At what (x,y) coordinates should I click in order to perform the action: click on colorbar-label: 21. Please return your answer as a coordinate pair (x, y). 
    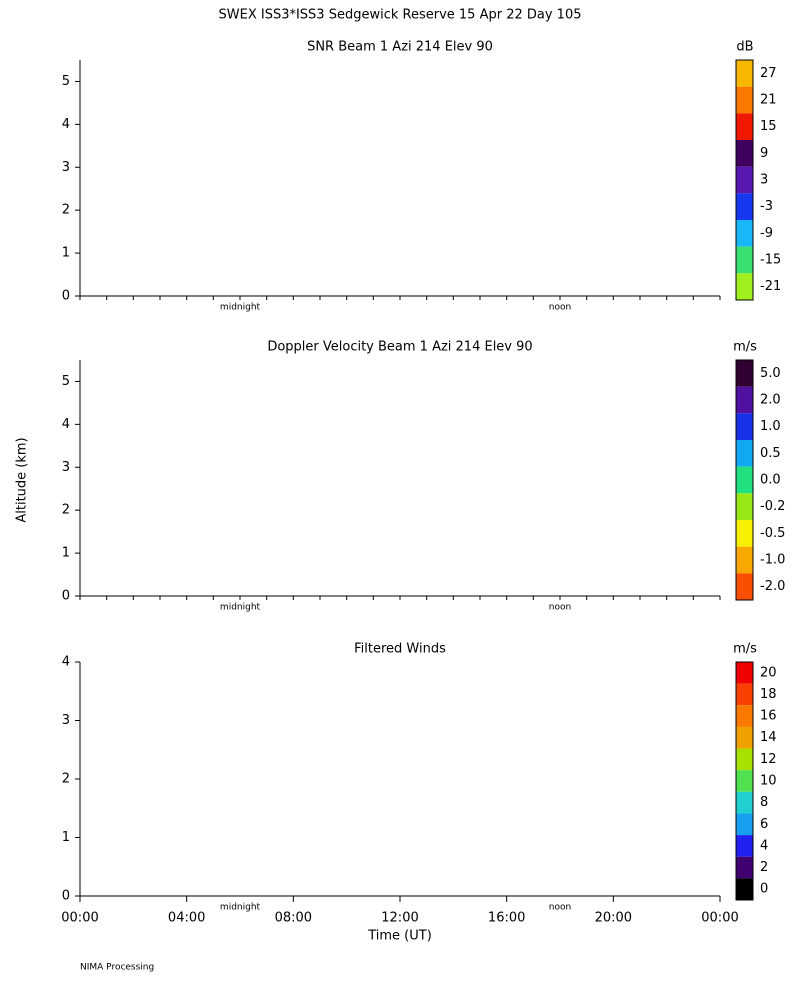
    Looking at the image, I should click on (768, 100).